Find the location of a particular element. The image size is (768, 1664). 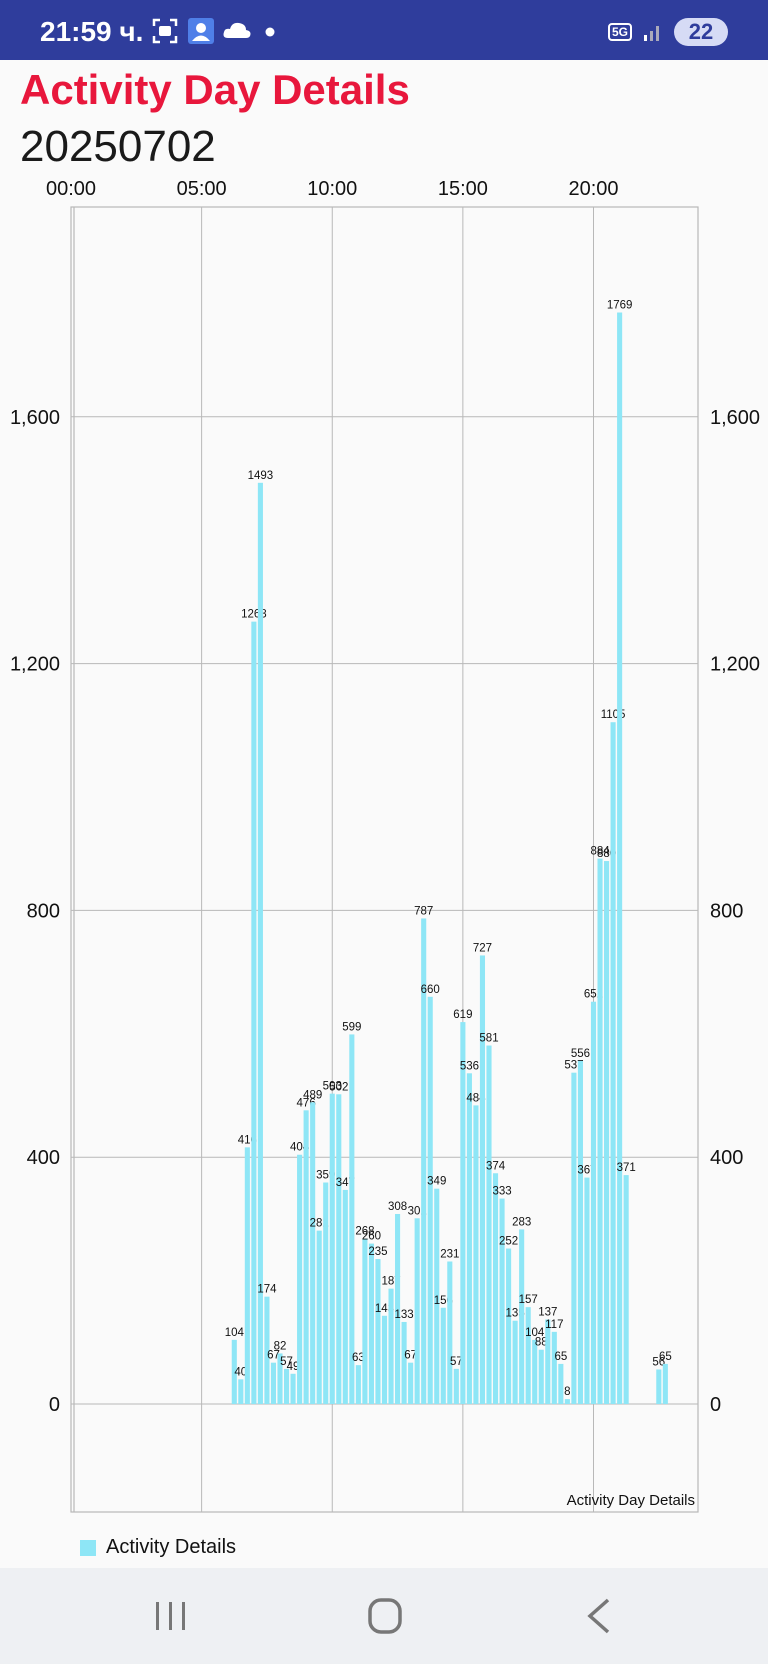

recents-button is located at coordinates (170, 1616).